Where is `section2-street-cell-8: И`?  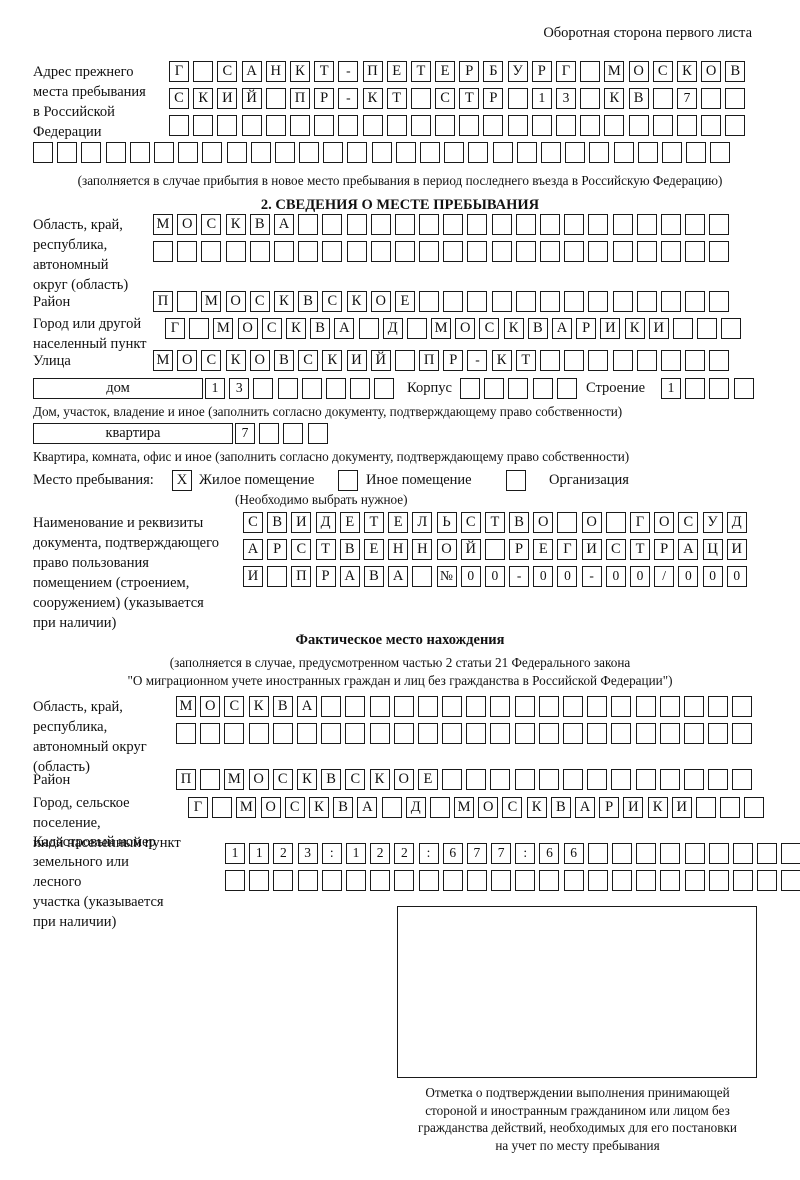 section2-street-cell-8: И is located at coordinates (356, 360).